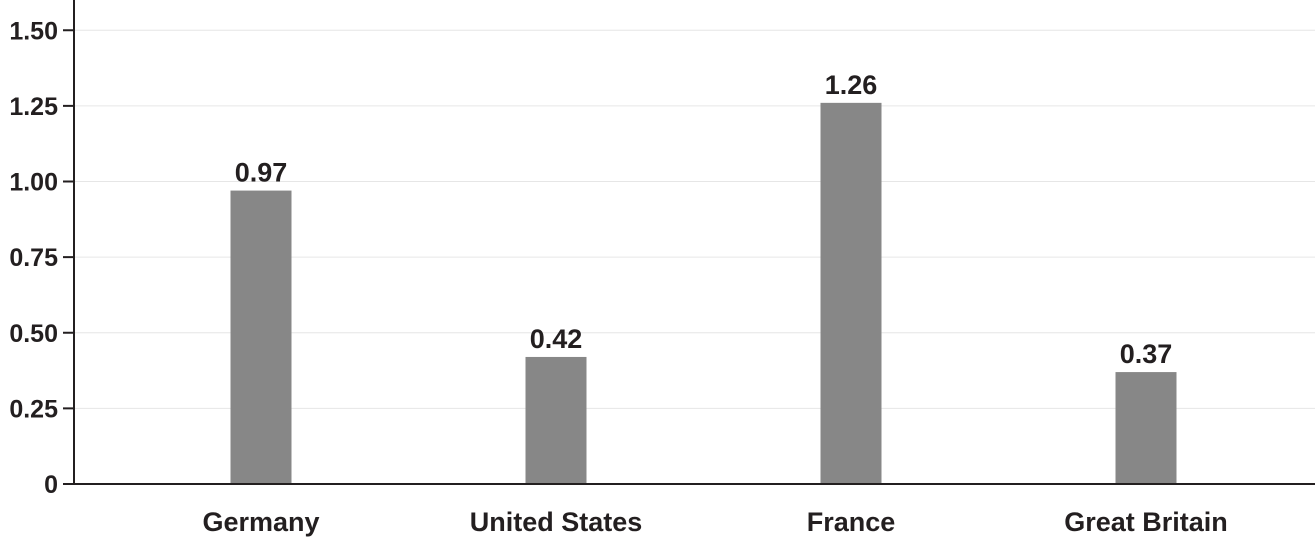 This screenshot has height=541, width=1315. What do you see at coordinates (33, 258) in the screenshot?
I see `y-tick-label: 0.75` at bounding box center [33, 258].